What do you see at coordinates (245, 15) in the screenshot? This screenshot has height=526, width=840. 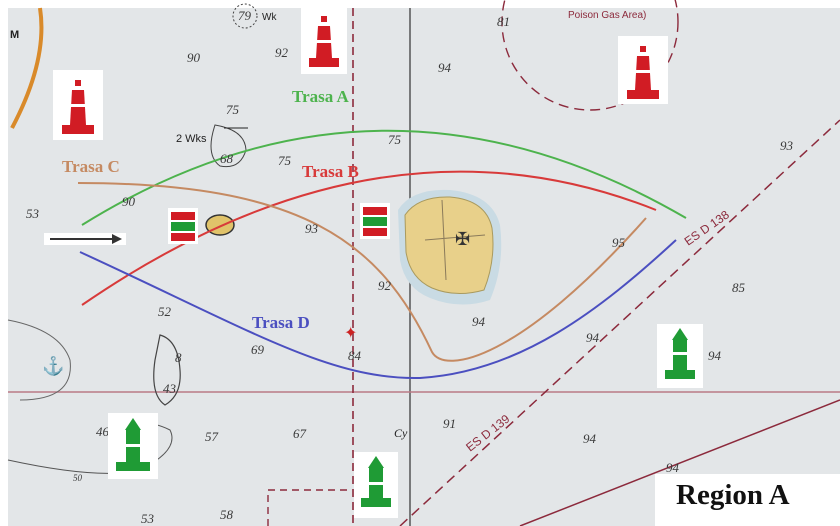 I see `depth-sounding: 79` at bounding box center [245, 15].